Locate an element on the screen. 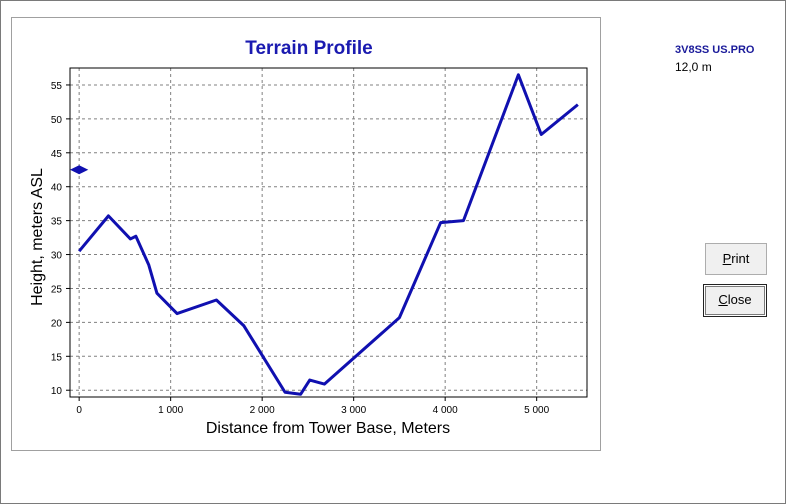 This screenshot has height=504, width=786. x-tick-label: 1 000 is located at coordinates (170, 410).